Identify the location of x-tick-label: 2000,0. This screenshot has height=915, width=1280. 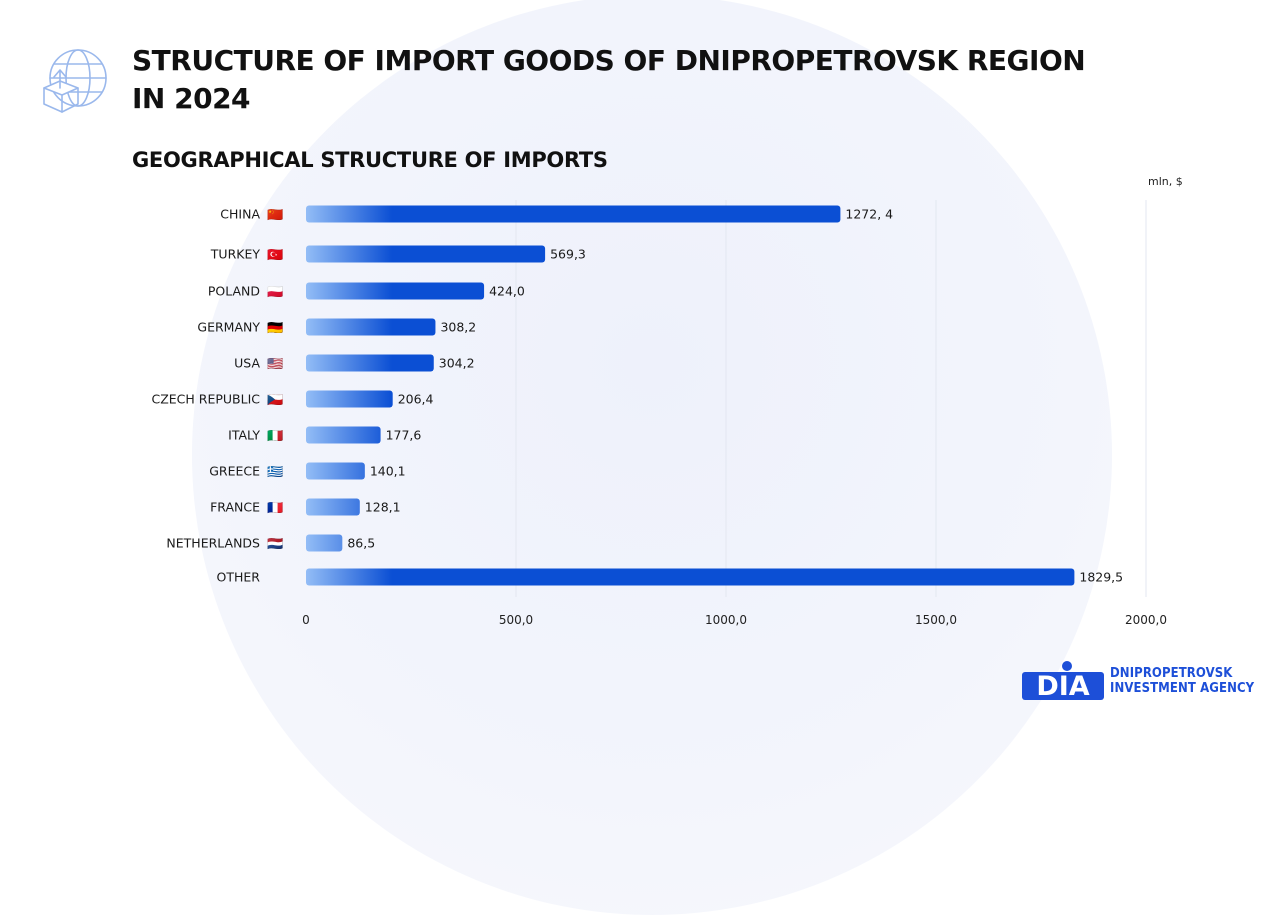
(1146, 620).